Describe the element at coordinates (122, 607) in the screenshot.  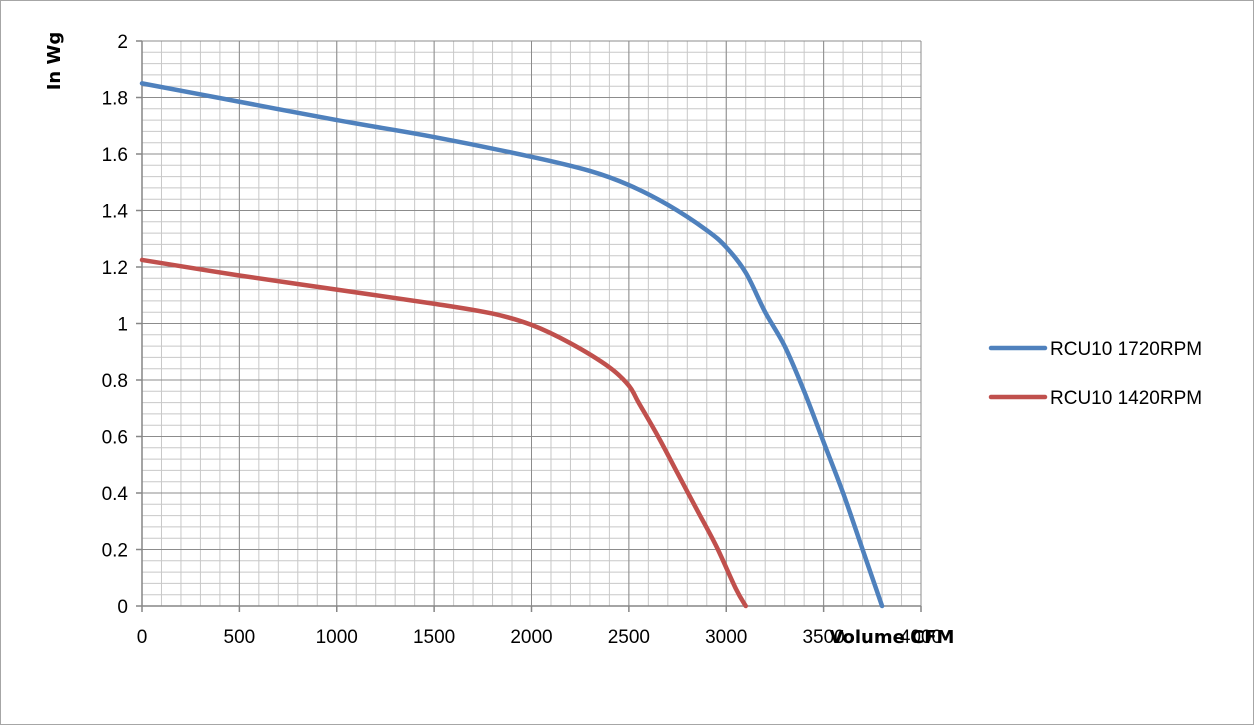
I see `y-tick-label: 0` at that location.